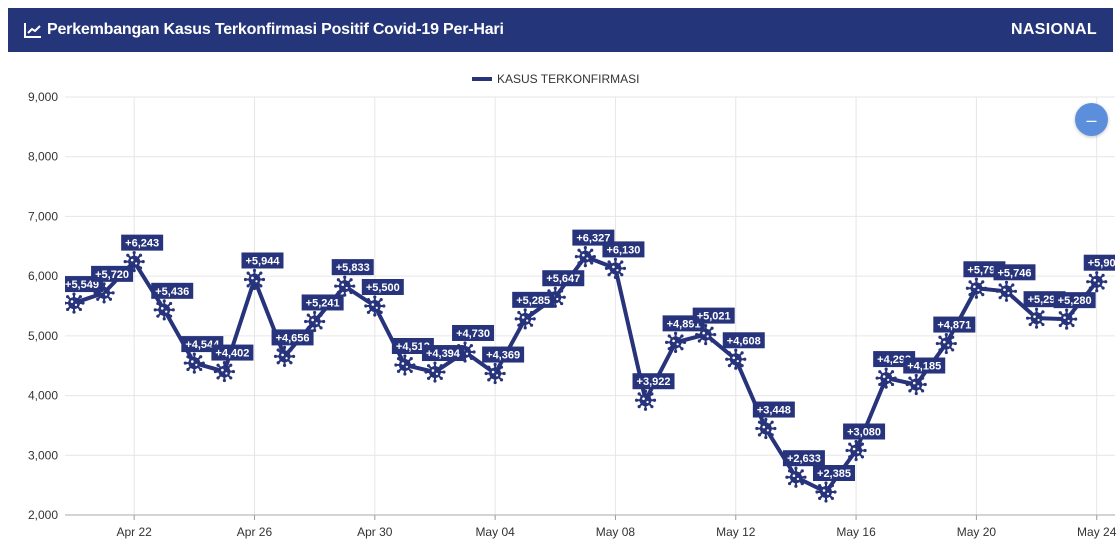 The width and height of the screenshot is (1119, 548). What do you see at coordinates (43, 216) in the screenshot?
I see `y-tick-label: 7,000` at bounding box center [43, 216].